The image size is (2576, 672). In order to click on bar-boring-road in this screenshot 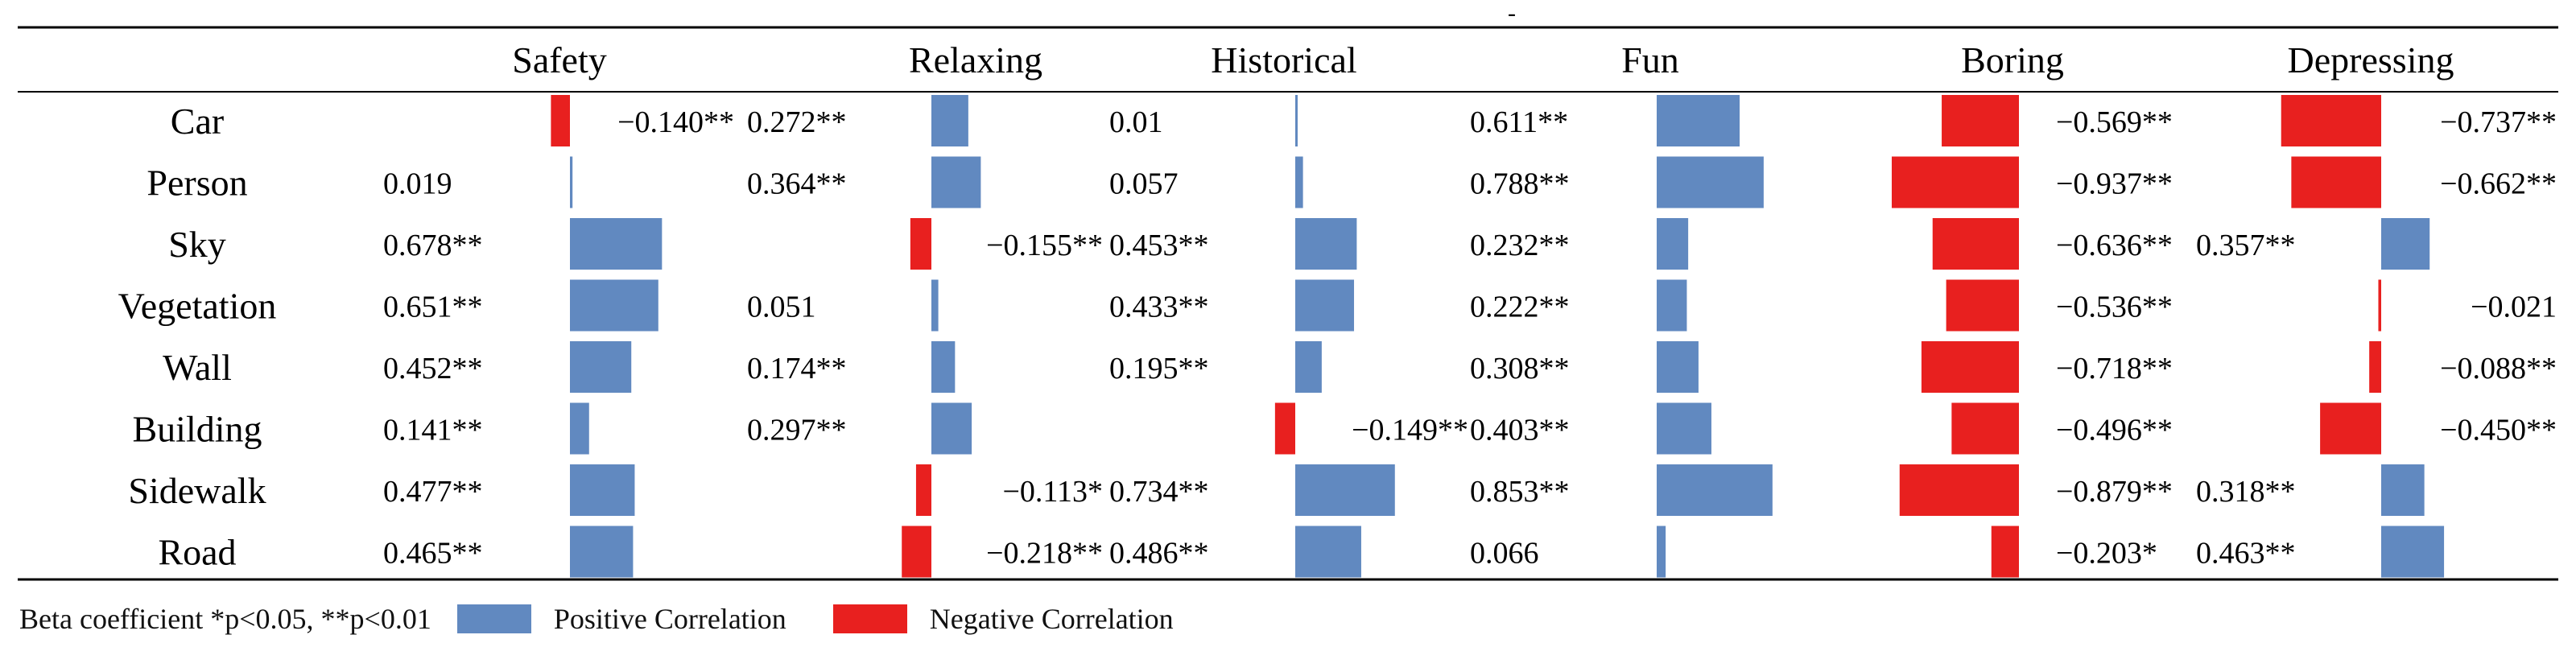, I will do `click(2005, 552)`.